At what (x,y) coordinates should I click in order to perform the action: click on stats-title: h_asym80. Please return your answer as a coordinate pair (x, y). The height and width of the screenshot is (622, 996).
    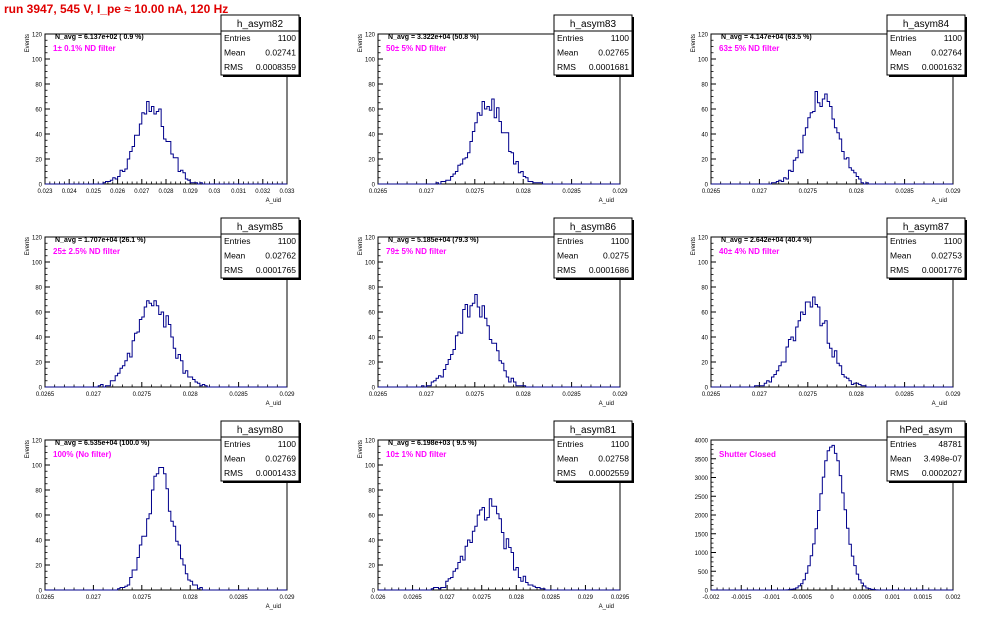
    Looking at the image, I should click on (260, 430).